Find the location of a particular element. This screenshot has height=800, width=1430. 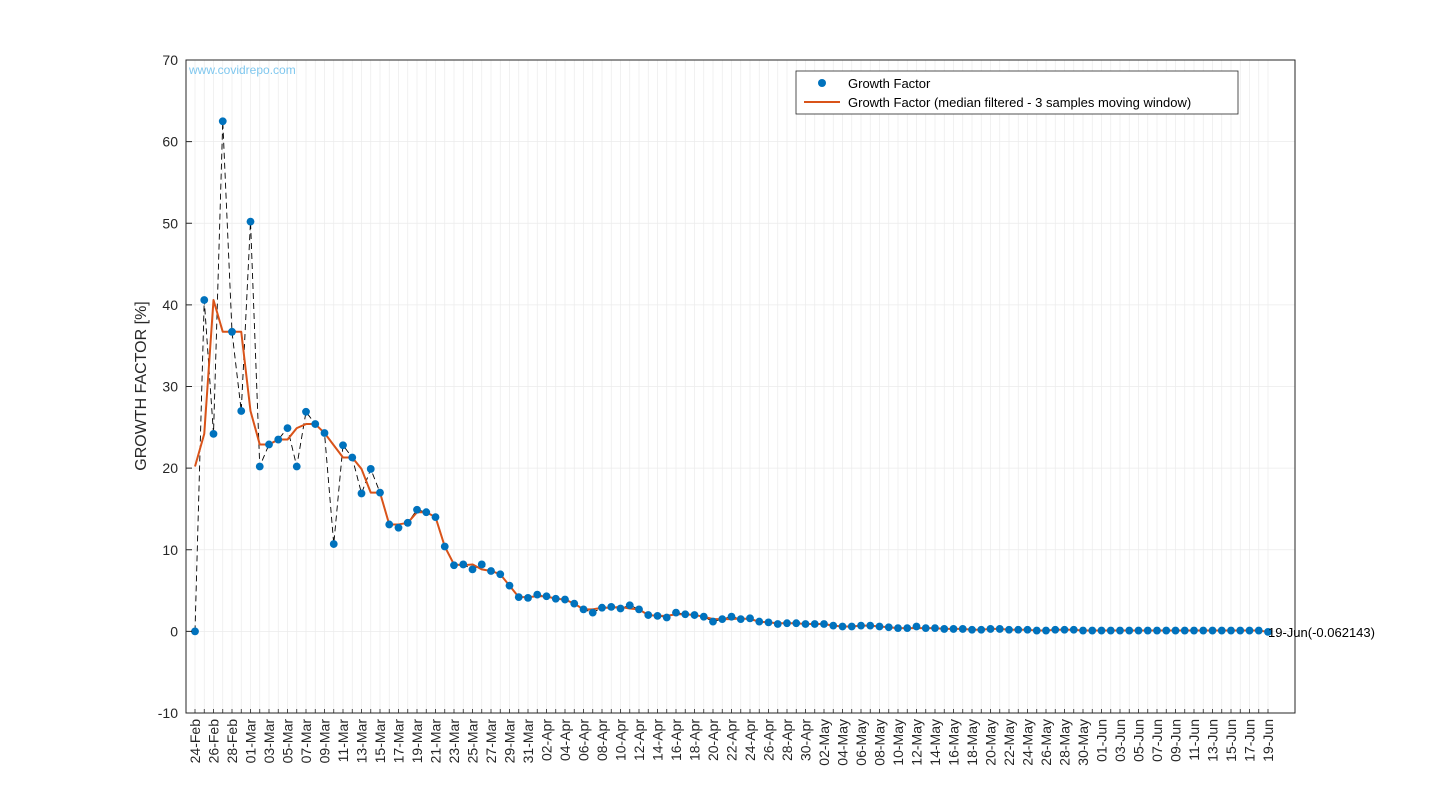

x-tick-label: 13-Jun is located at coordinates (1213, 740).